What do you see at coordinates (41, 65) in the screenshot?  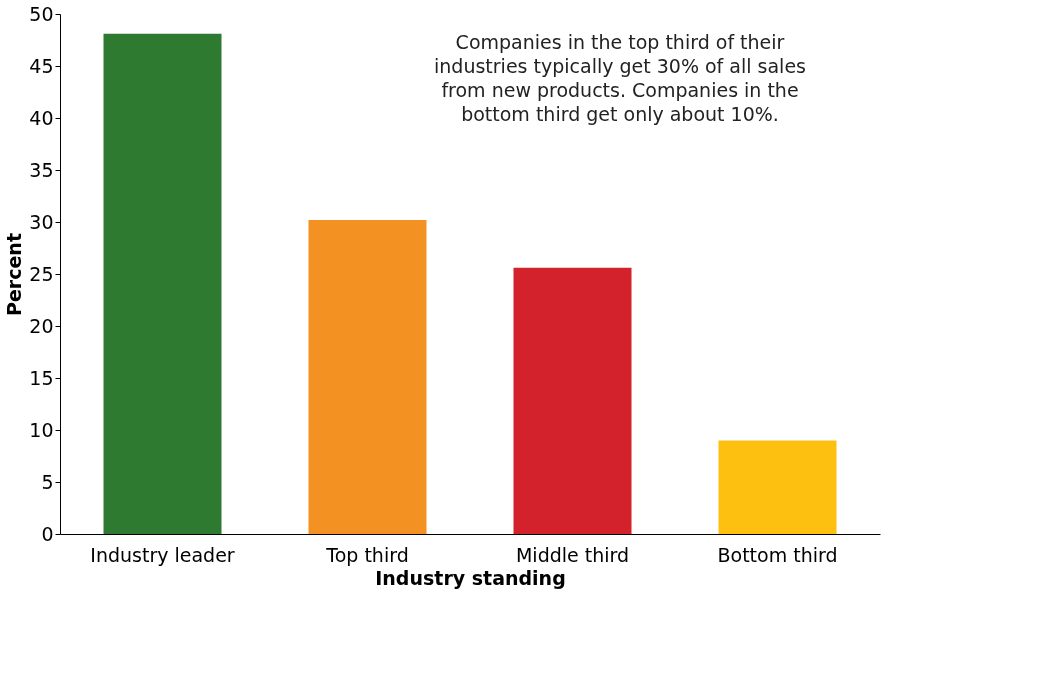 I see `y-tick-label: 45` at bounding box center [41, 65].